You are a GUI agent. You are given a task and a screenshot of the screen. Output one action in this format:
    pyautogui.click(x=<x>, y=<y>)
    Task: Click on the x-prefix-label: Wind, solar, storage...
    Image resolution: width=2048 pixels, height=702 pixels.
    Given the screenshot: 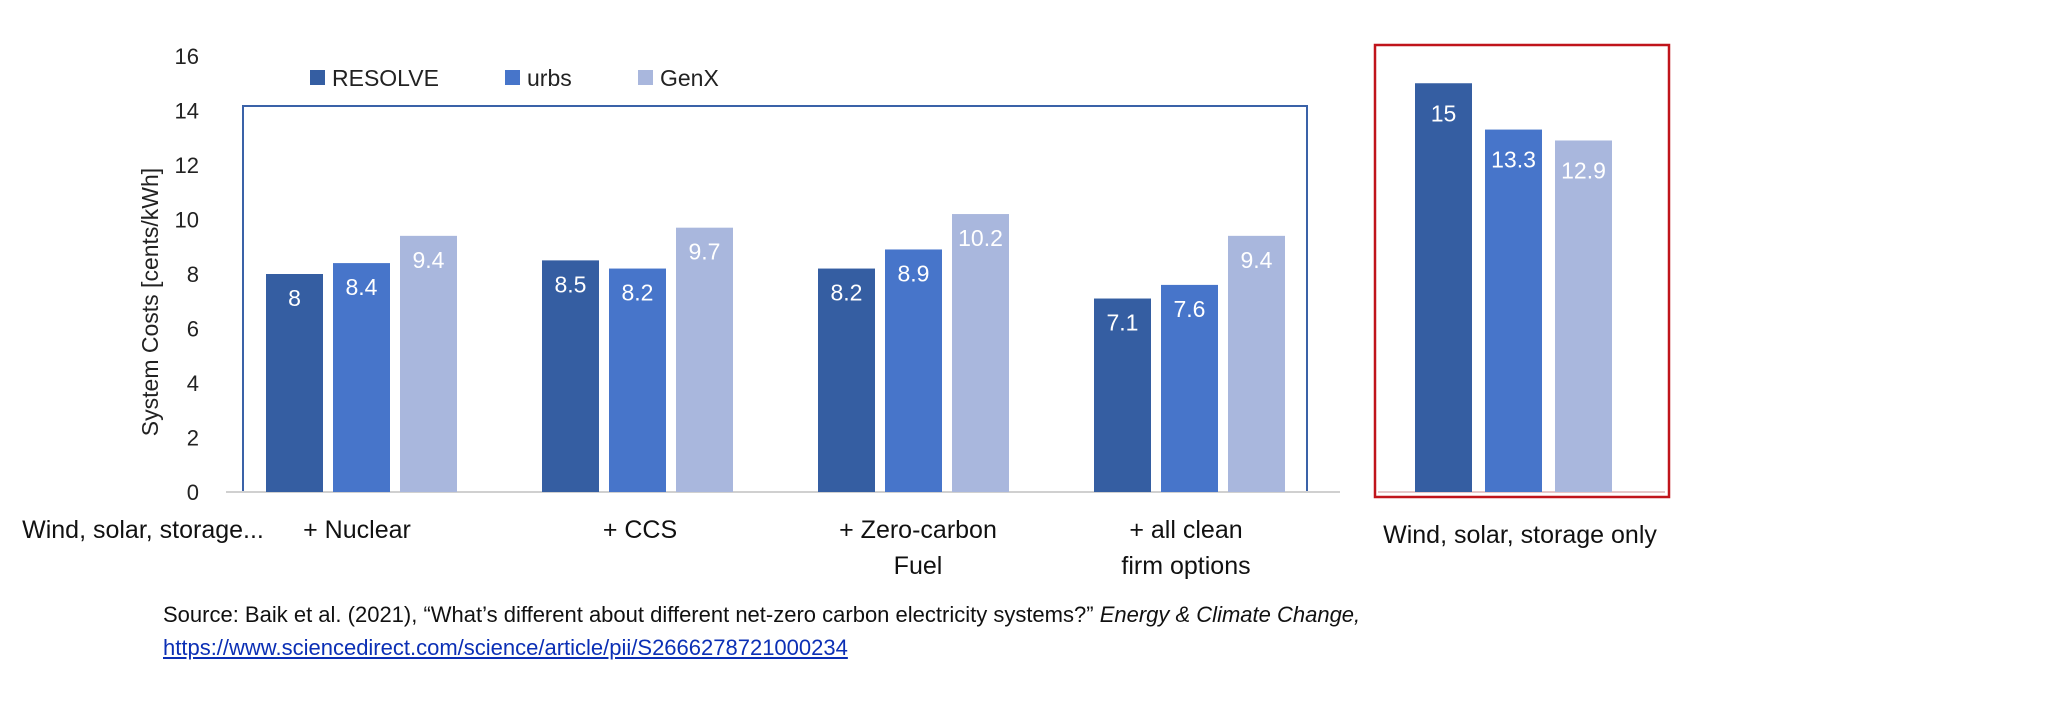 What is the action you would take?
    pyautogui.click(x=143, y=530)
    